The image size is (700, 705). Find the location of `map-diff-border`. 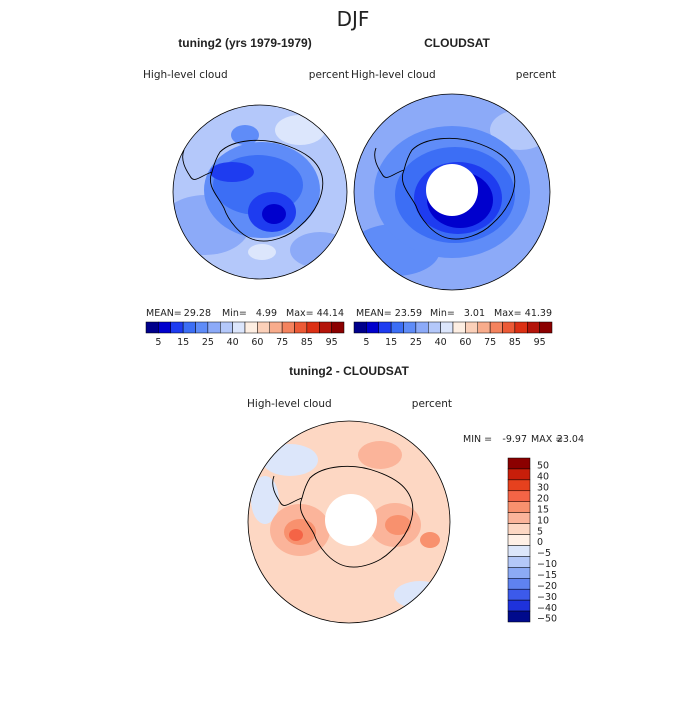

map-diff-border is located at coordinates (349, 522).